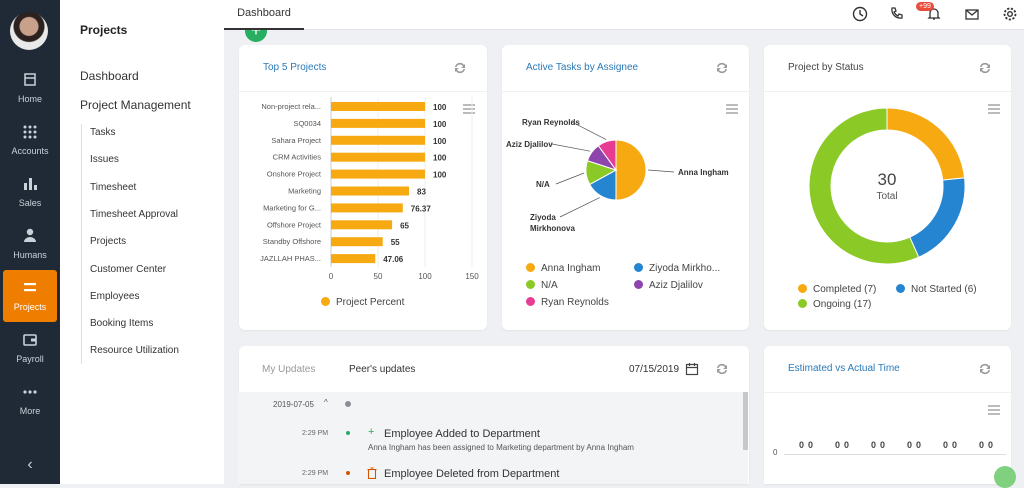 Image resolution: width=1024 pixels, height=488 pixels. Describe the element at coordinates (563, 268) in the screenshot. I see `legend-item: Anna Ingham` at that location.